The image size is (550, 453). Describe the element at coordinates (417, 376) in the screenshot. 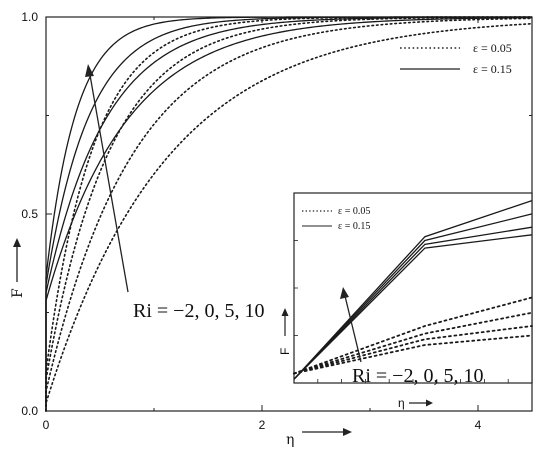

I see `inset-annotation-text: Ri = −2, 0, 5, 10` at that location.